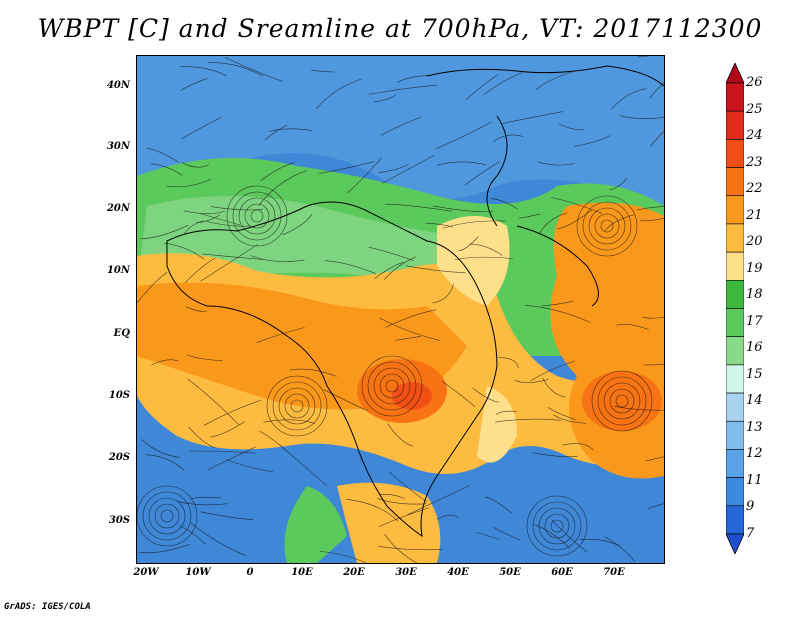  Describe the element at coordinates (754, 109) in the screenshot. I see `colorbar-level-label: 25` at that location.